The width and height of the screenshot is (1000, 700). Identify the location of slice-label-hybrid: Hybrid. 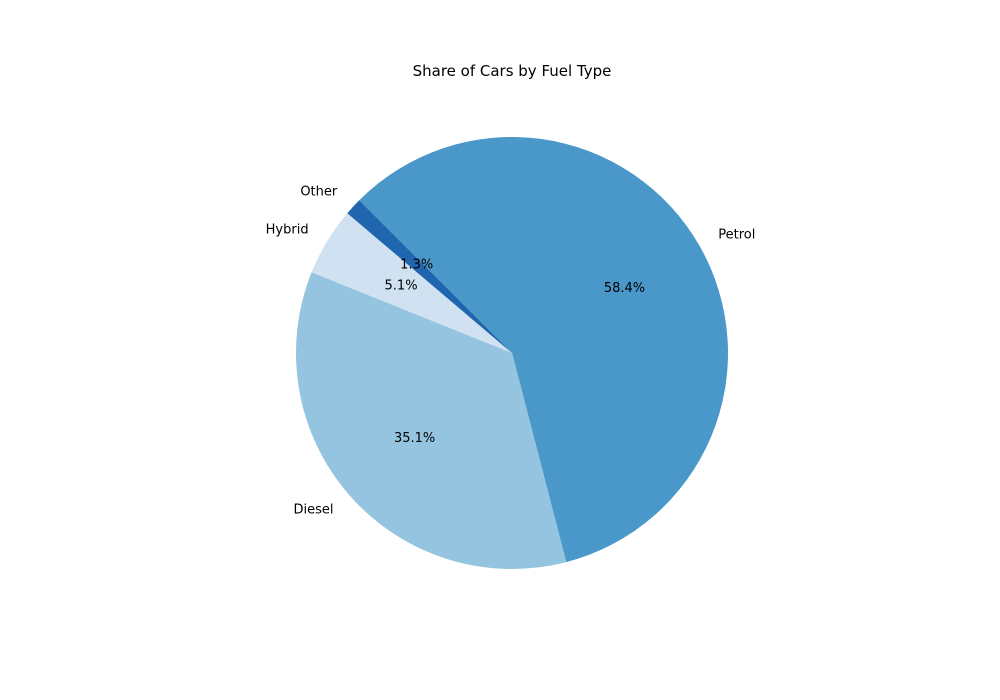
(287, 230).